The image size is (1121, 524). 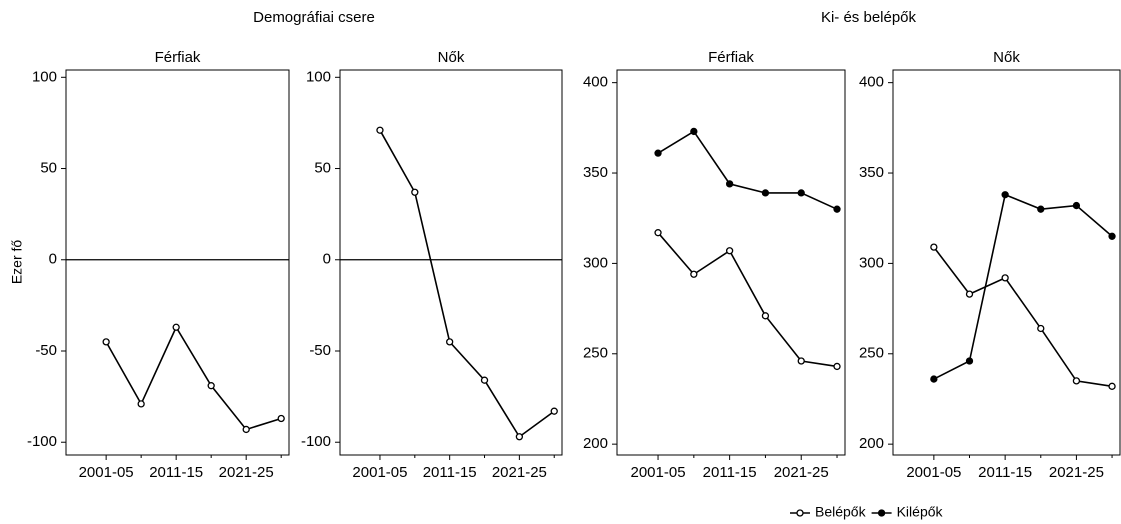 What do you see at coordinates (841, 512) in the screenshot?
I see `legend-label: Belépők` at bounding box center [841, 512].